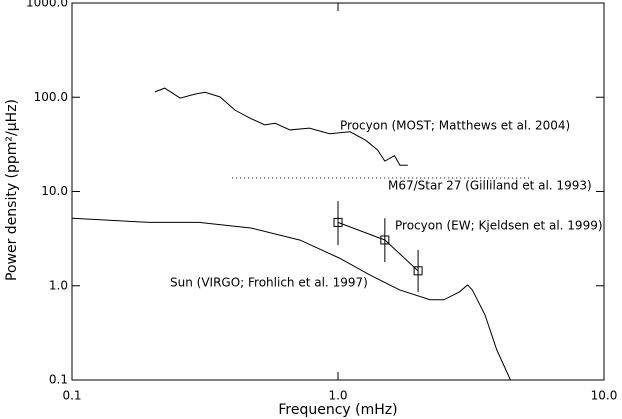  Describe the element at coordinates (269, 283) in the screenshot. I see `series-label: Sun (VIRGO; Frohlich et al. 1997)` at that location.